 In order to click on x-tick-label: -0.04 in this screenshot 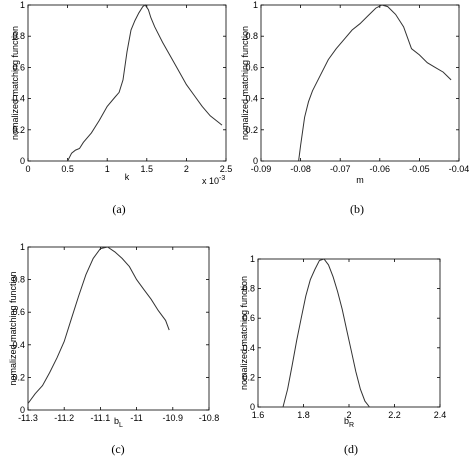, I will do `click(459, 169)`.